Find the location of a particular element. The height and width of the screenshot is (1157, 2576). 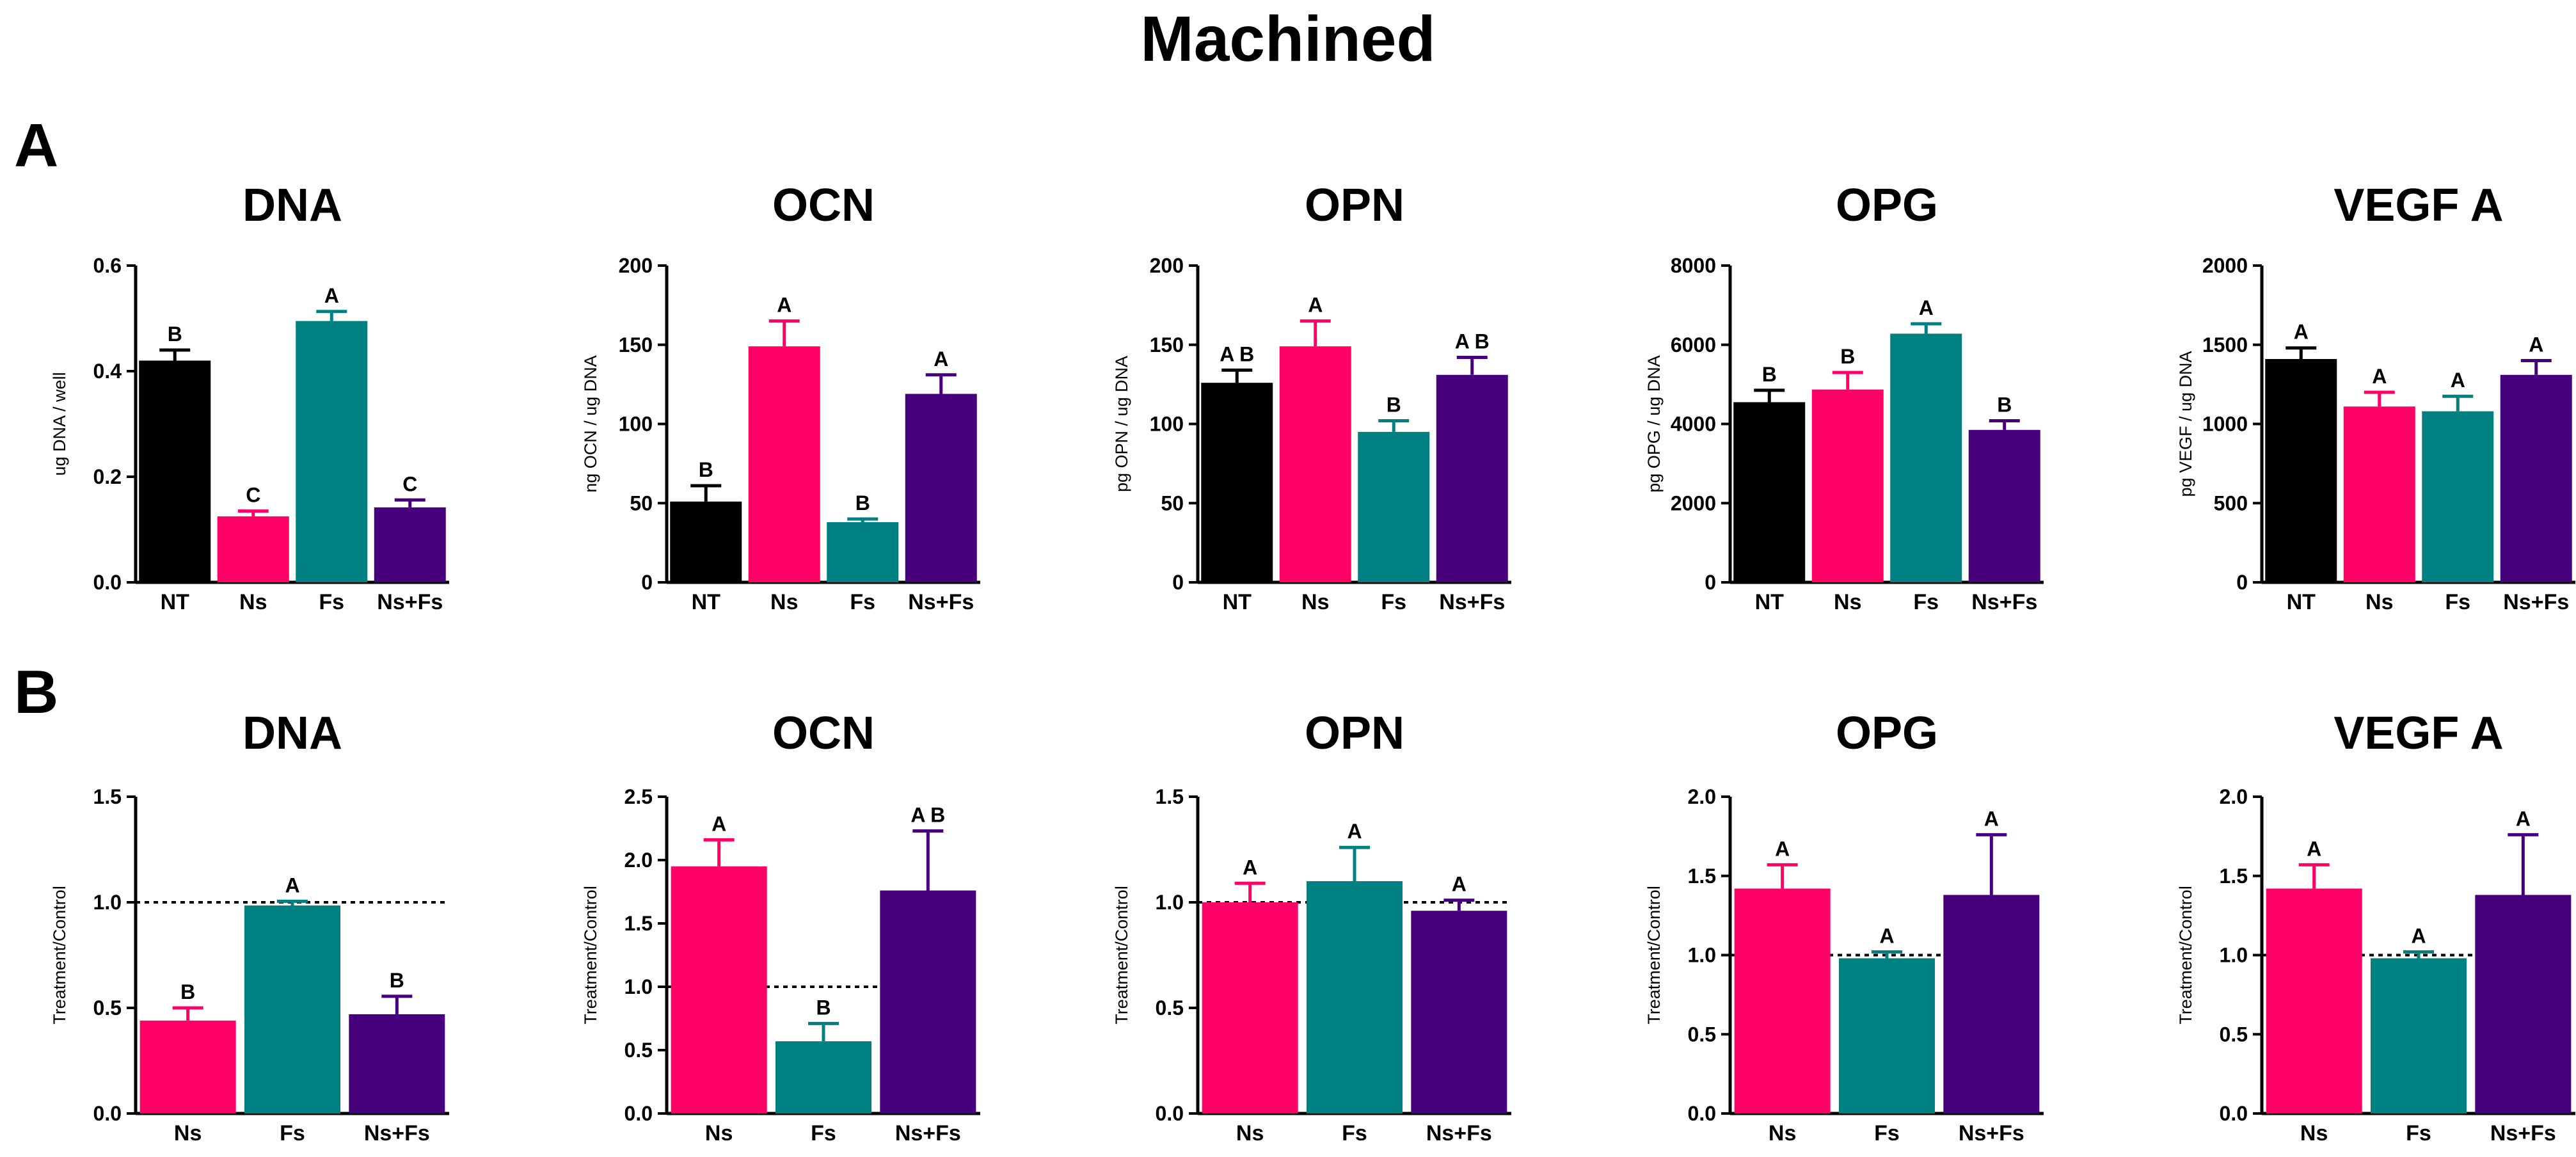

y-tick-label: 4000 is located at coordinates (1694, 424).